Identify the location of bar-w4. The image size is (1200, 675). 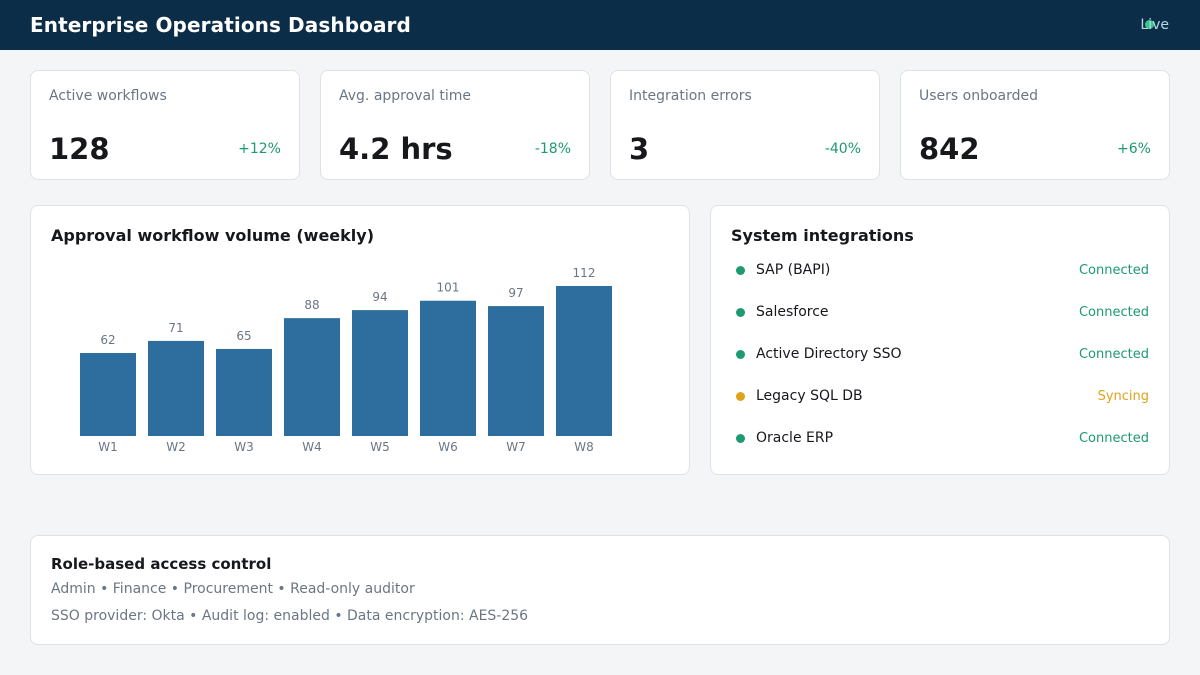
(312, 377).